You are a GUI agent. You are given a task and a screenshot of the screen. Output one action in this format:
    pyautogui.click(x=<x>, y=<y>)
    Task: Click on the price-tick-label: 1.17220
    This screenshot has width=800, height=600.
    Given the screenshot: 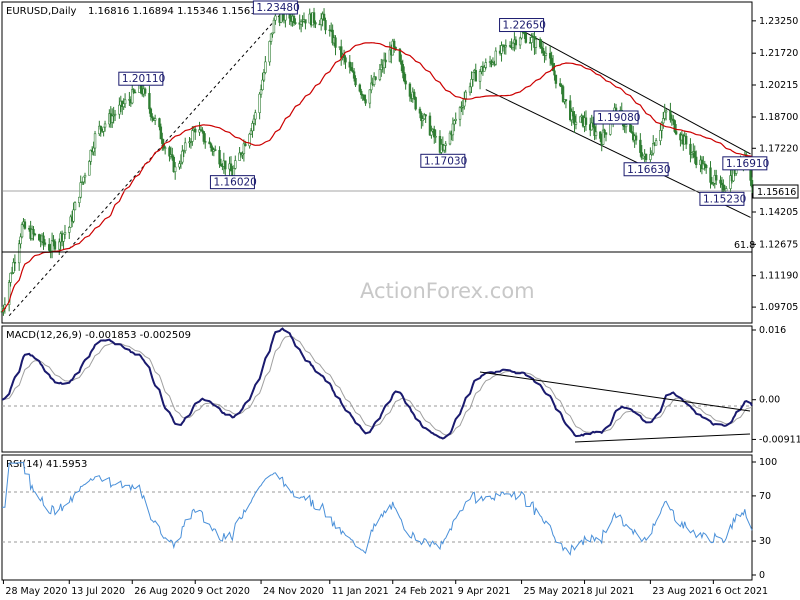 What is the action you would take?
    pyautogui.click(x=778, y=148)
    